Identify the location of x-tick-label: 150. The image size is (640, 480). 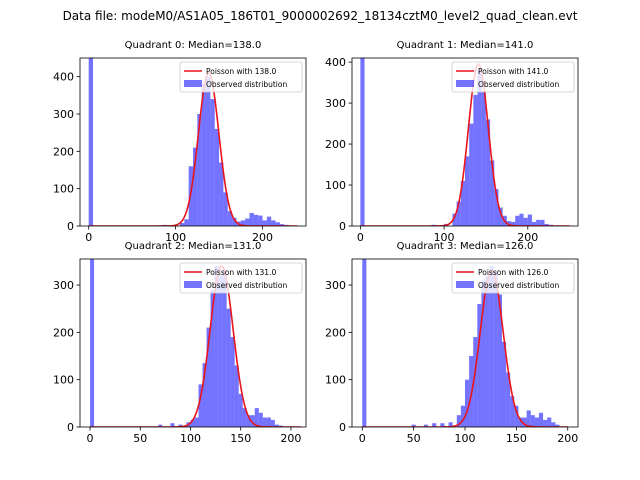
(240, 438).